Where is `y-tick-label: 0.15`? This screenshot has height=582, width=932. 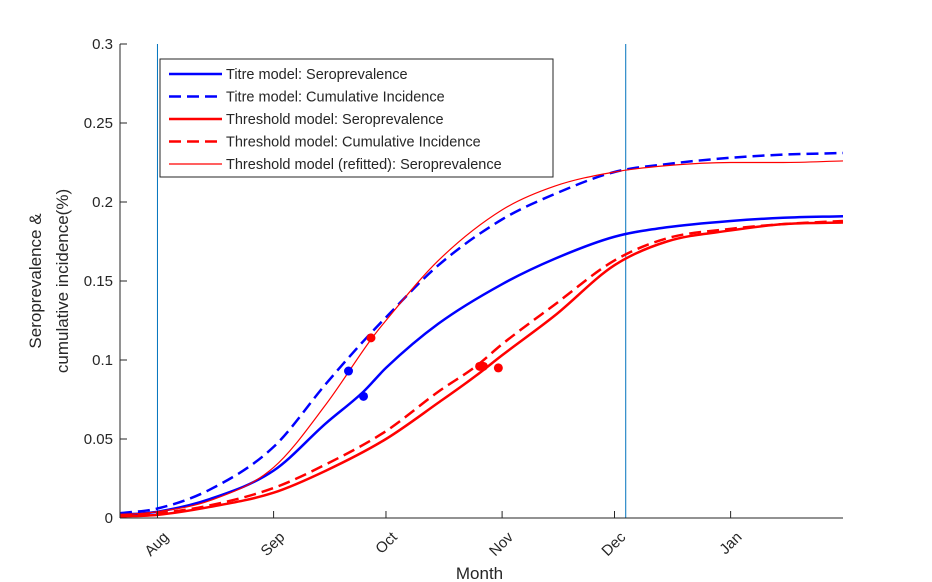 y-tick-label: 0.15 is located at coordinates (98, 281).